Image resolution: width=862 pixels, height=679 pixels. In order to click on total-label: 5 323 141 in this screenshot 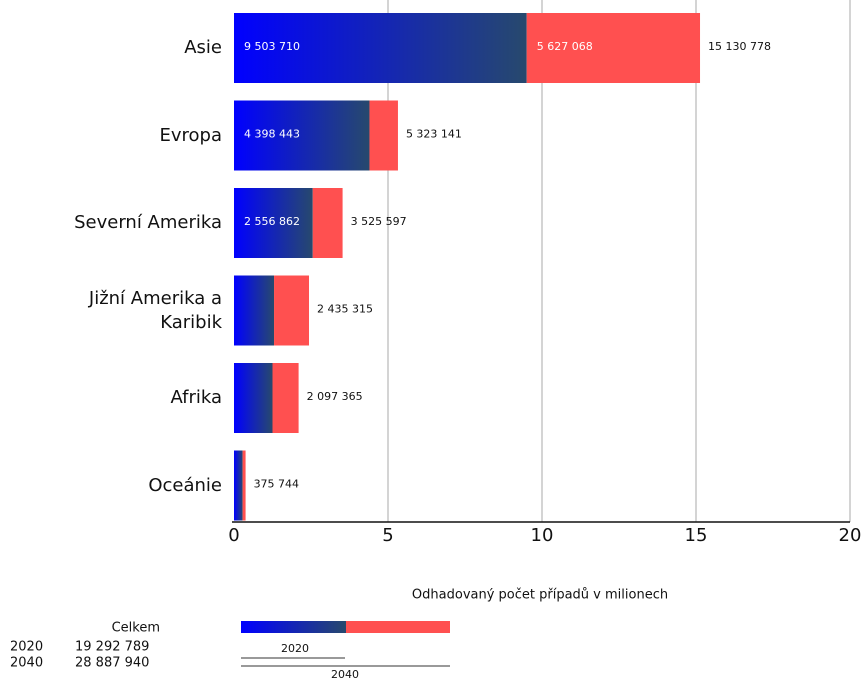, I will do `click(434, 134)`.